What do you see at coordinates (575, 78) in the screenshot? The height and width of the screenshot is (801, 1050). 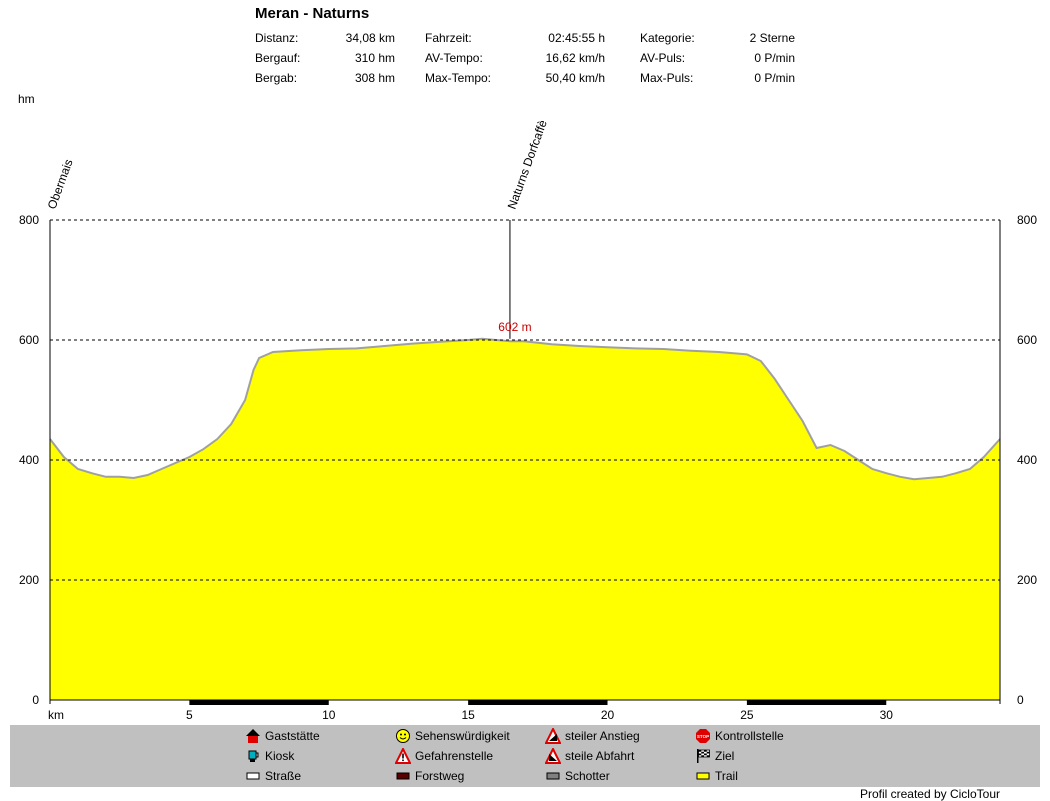 I see `stat-value-max-speed: 50,40 km/h` at bounding box center [575, 78].